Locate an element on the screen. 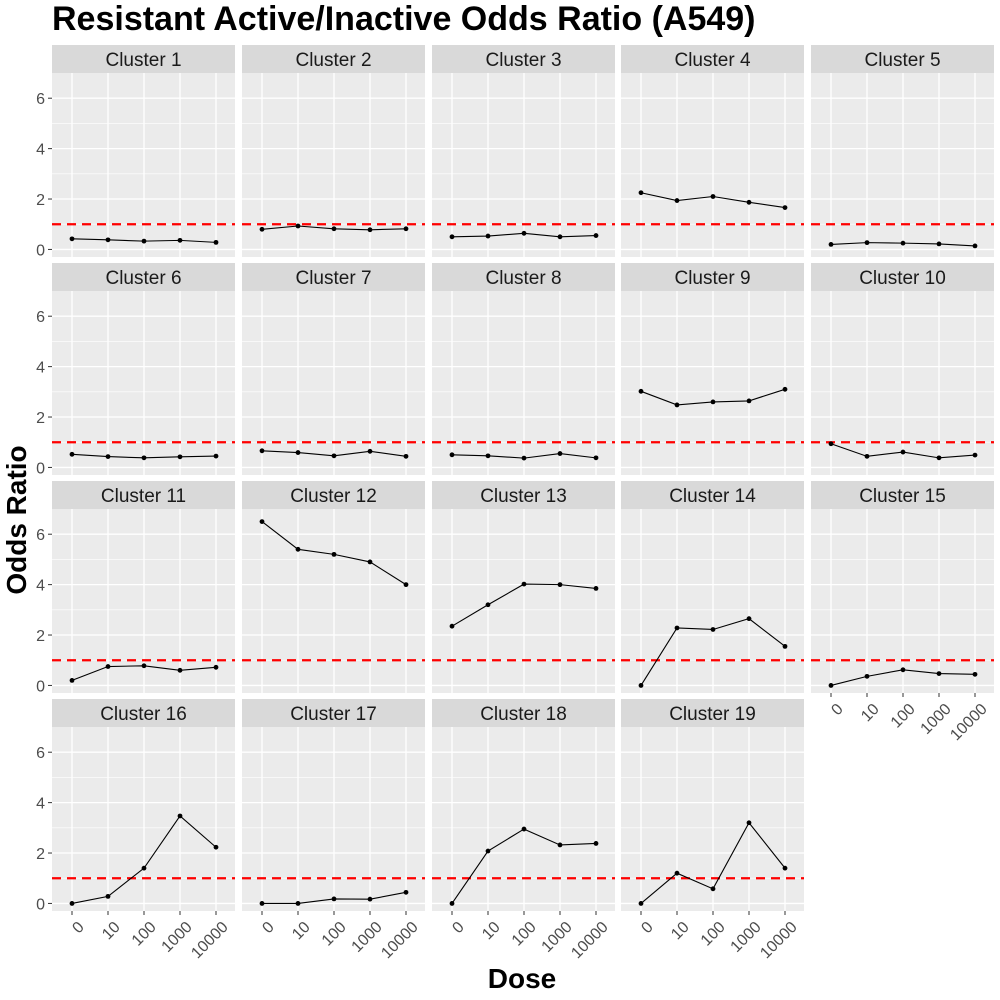 The height and width of the screenshot is (1000, 1000). facet-label: Cluster 3 is located at coordinates (523, 60).